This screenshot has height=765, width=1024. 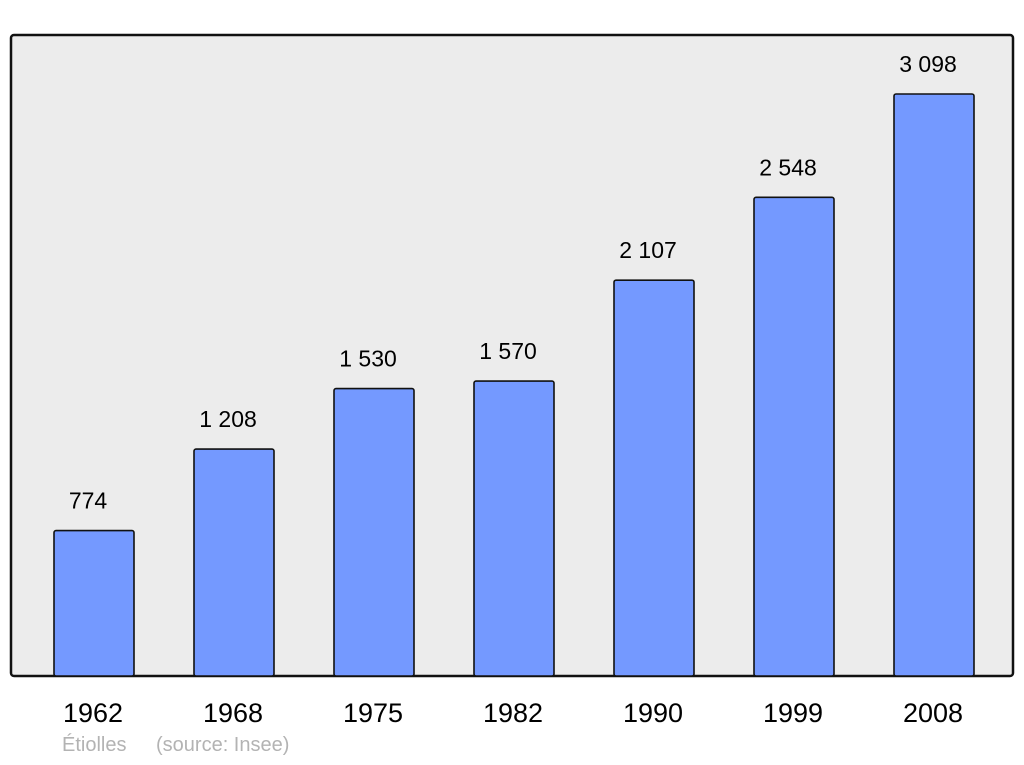 What do you see at coordinates (373, 713) in the screenshot?
I see `x-tick-label-1975: 1975` at bounding box center [373, 713].